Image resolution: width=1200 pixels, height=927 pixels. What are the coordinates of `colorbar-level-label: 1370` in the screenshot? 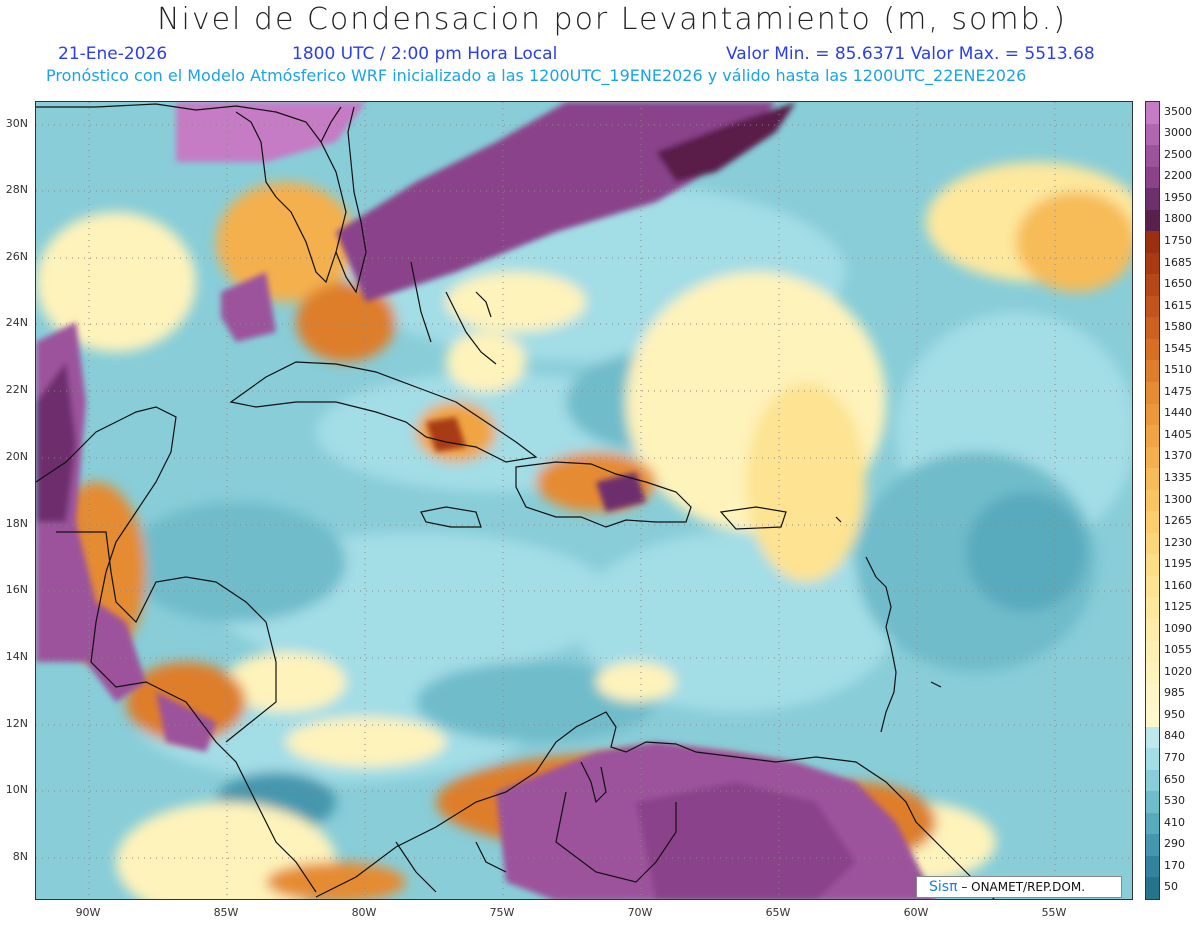 It's located at (1178, 456).